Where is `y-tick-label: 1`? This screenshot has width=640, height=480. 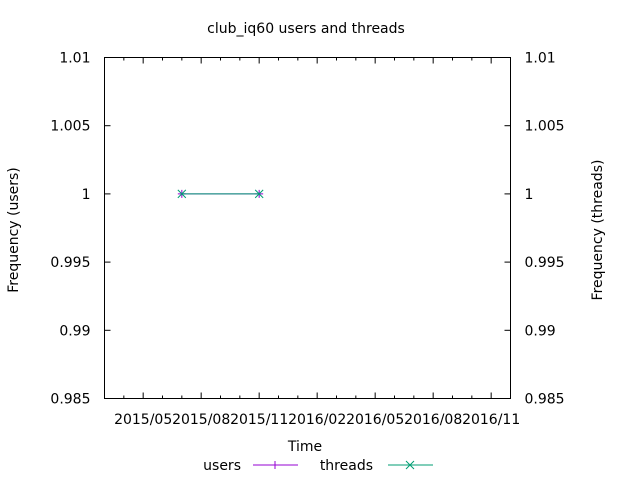
y-tick-label: 1 is located at coordinates (86, 195).